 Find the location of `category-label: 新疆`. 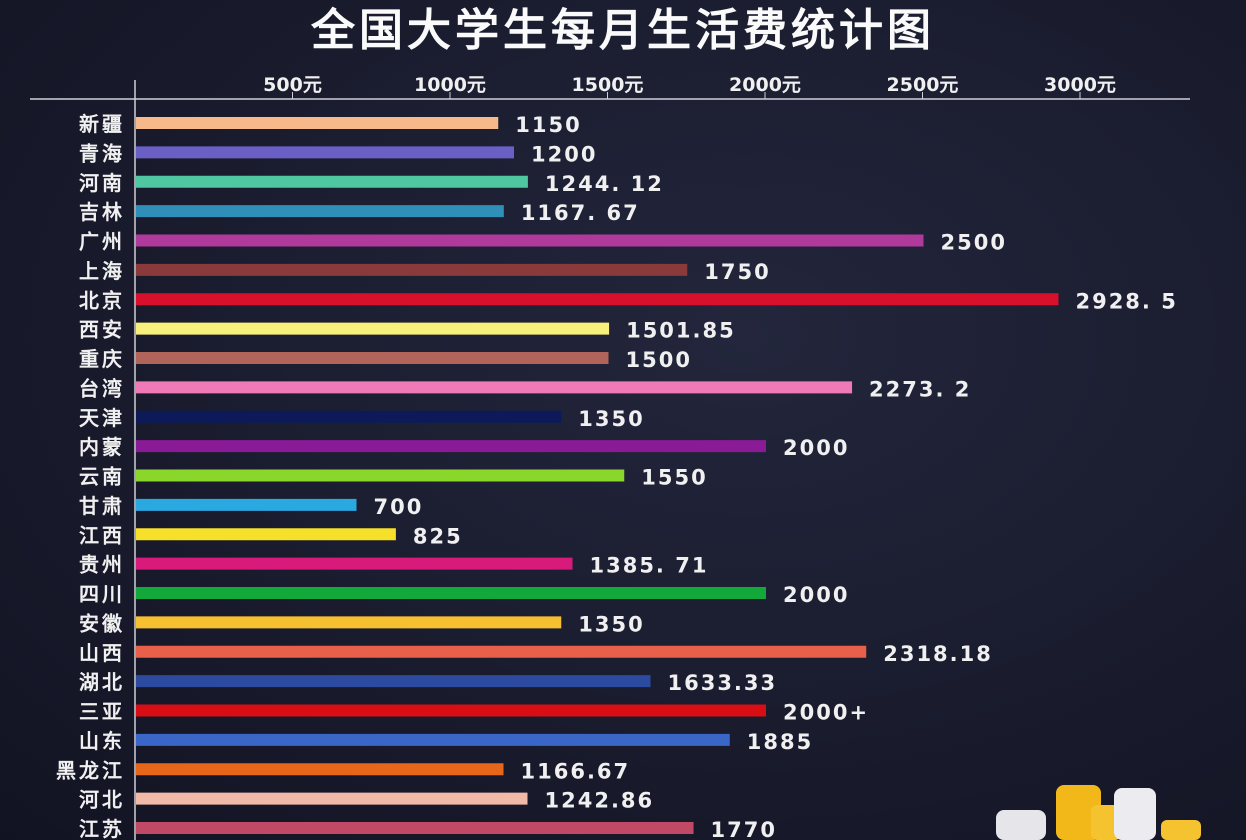

category-label: 新疆 is located at coordinates (102, 124).